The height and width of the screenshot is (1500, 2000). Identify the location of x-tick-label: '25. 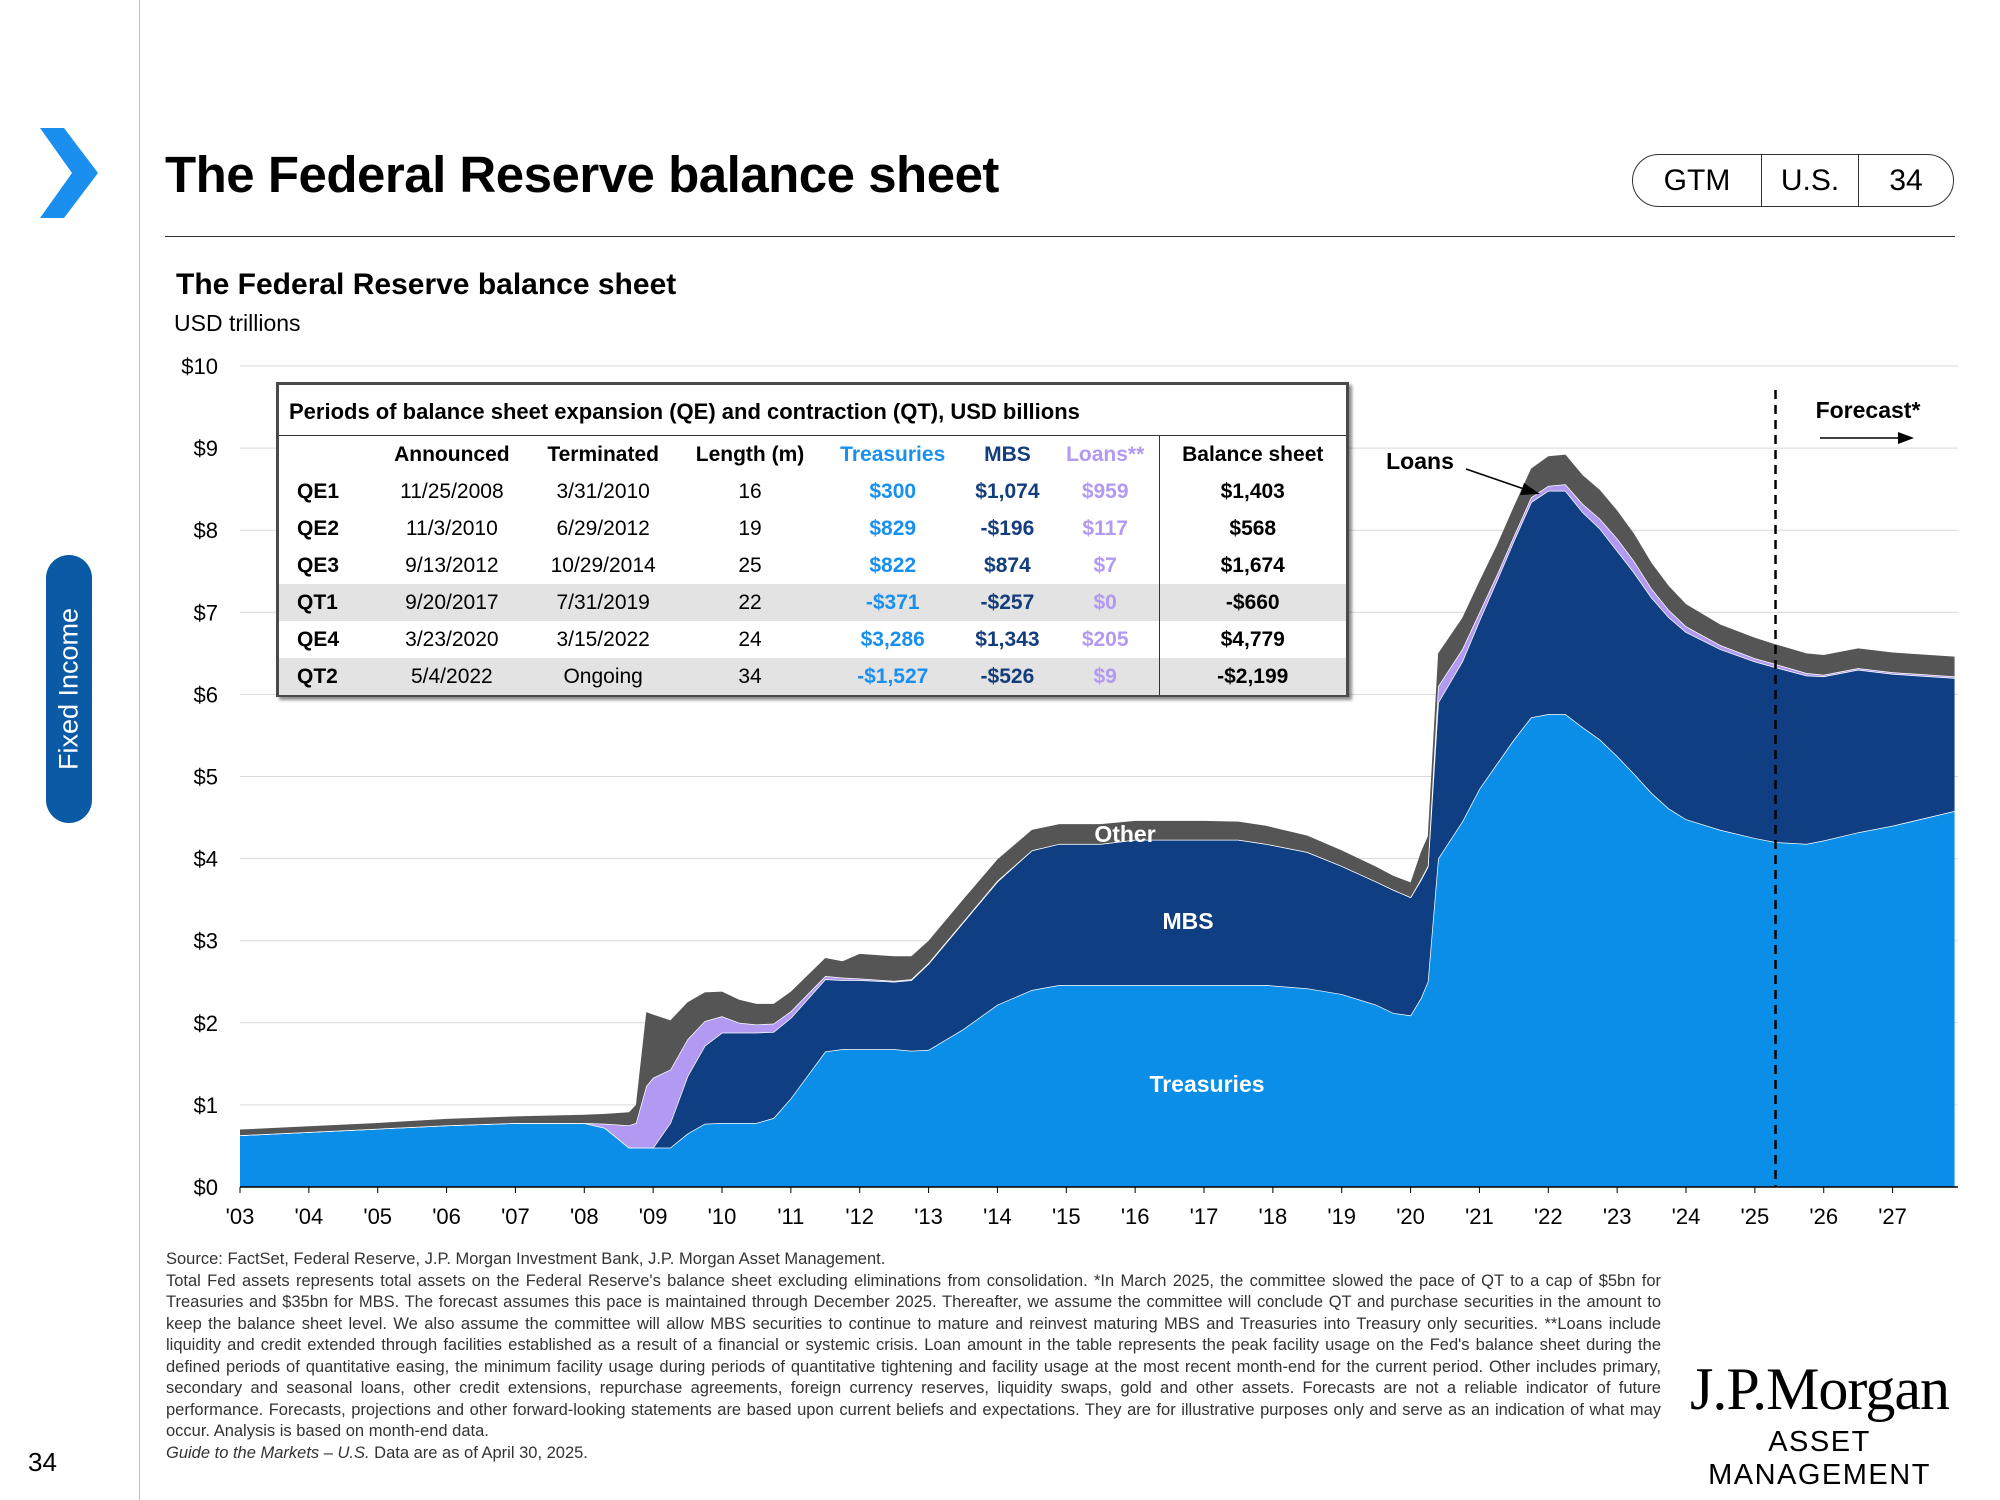
(1755, 1216).